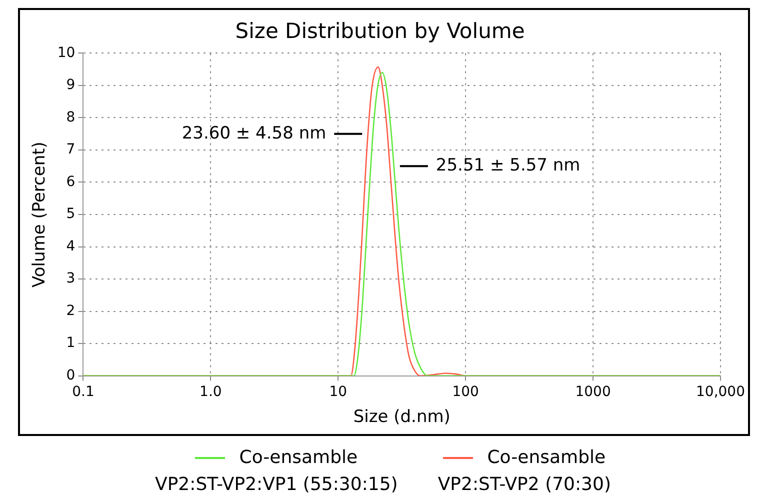 This screenshot has height=502, width=766. Describe the element at coordinates (71, 310) in the screenshot. I see `y-tick-label: 2` at that location.